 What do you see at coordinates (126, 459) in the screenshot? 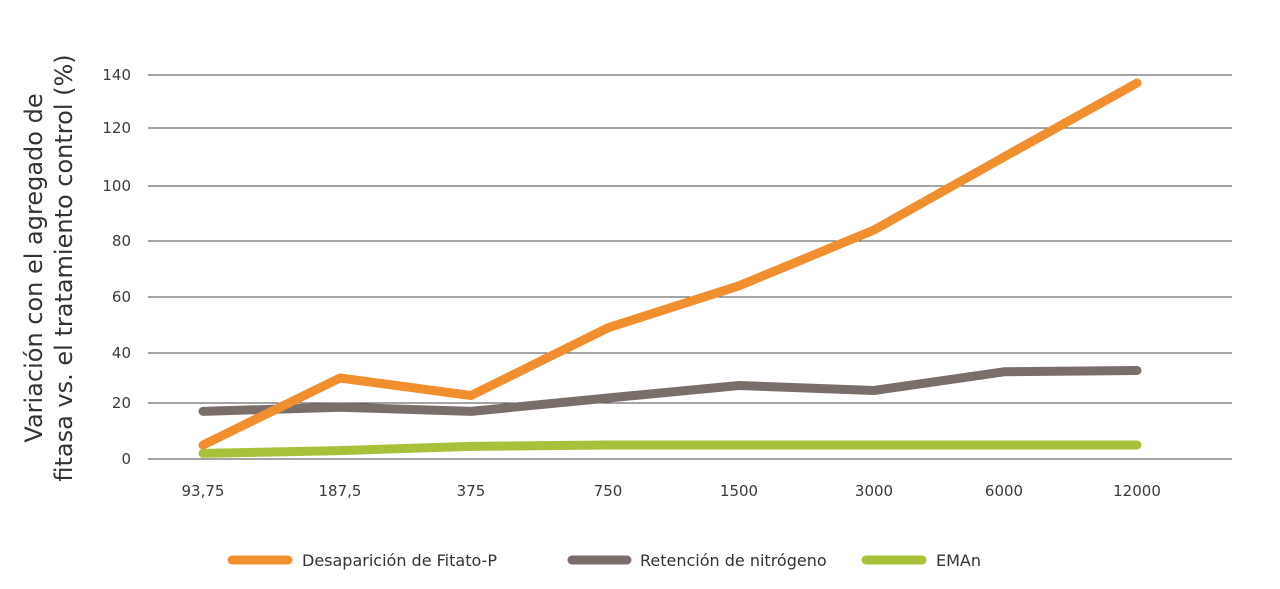
I see `y-tick-label: 0` at bounding box center [126, 459].